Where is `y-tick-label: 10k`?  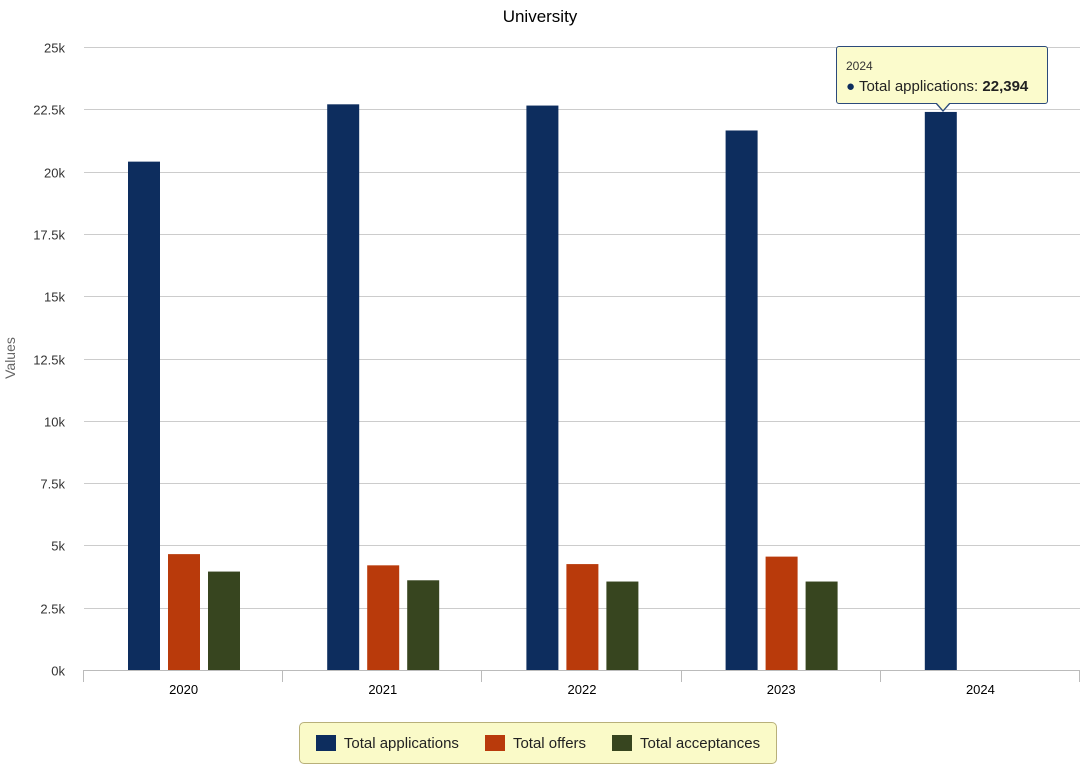 y-tick-label: 10k is located at coordinates (54, 422).